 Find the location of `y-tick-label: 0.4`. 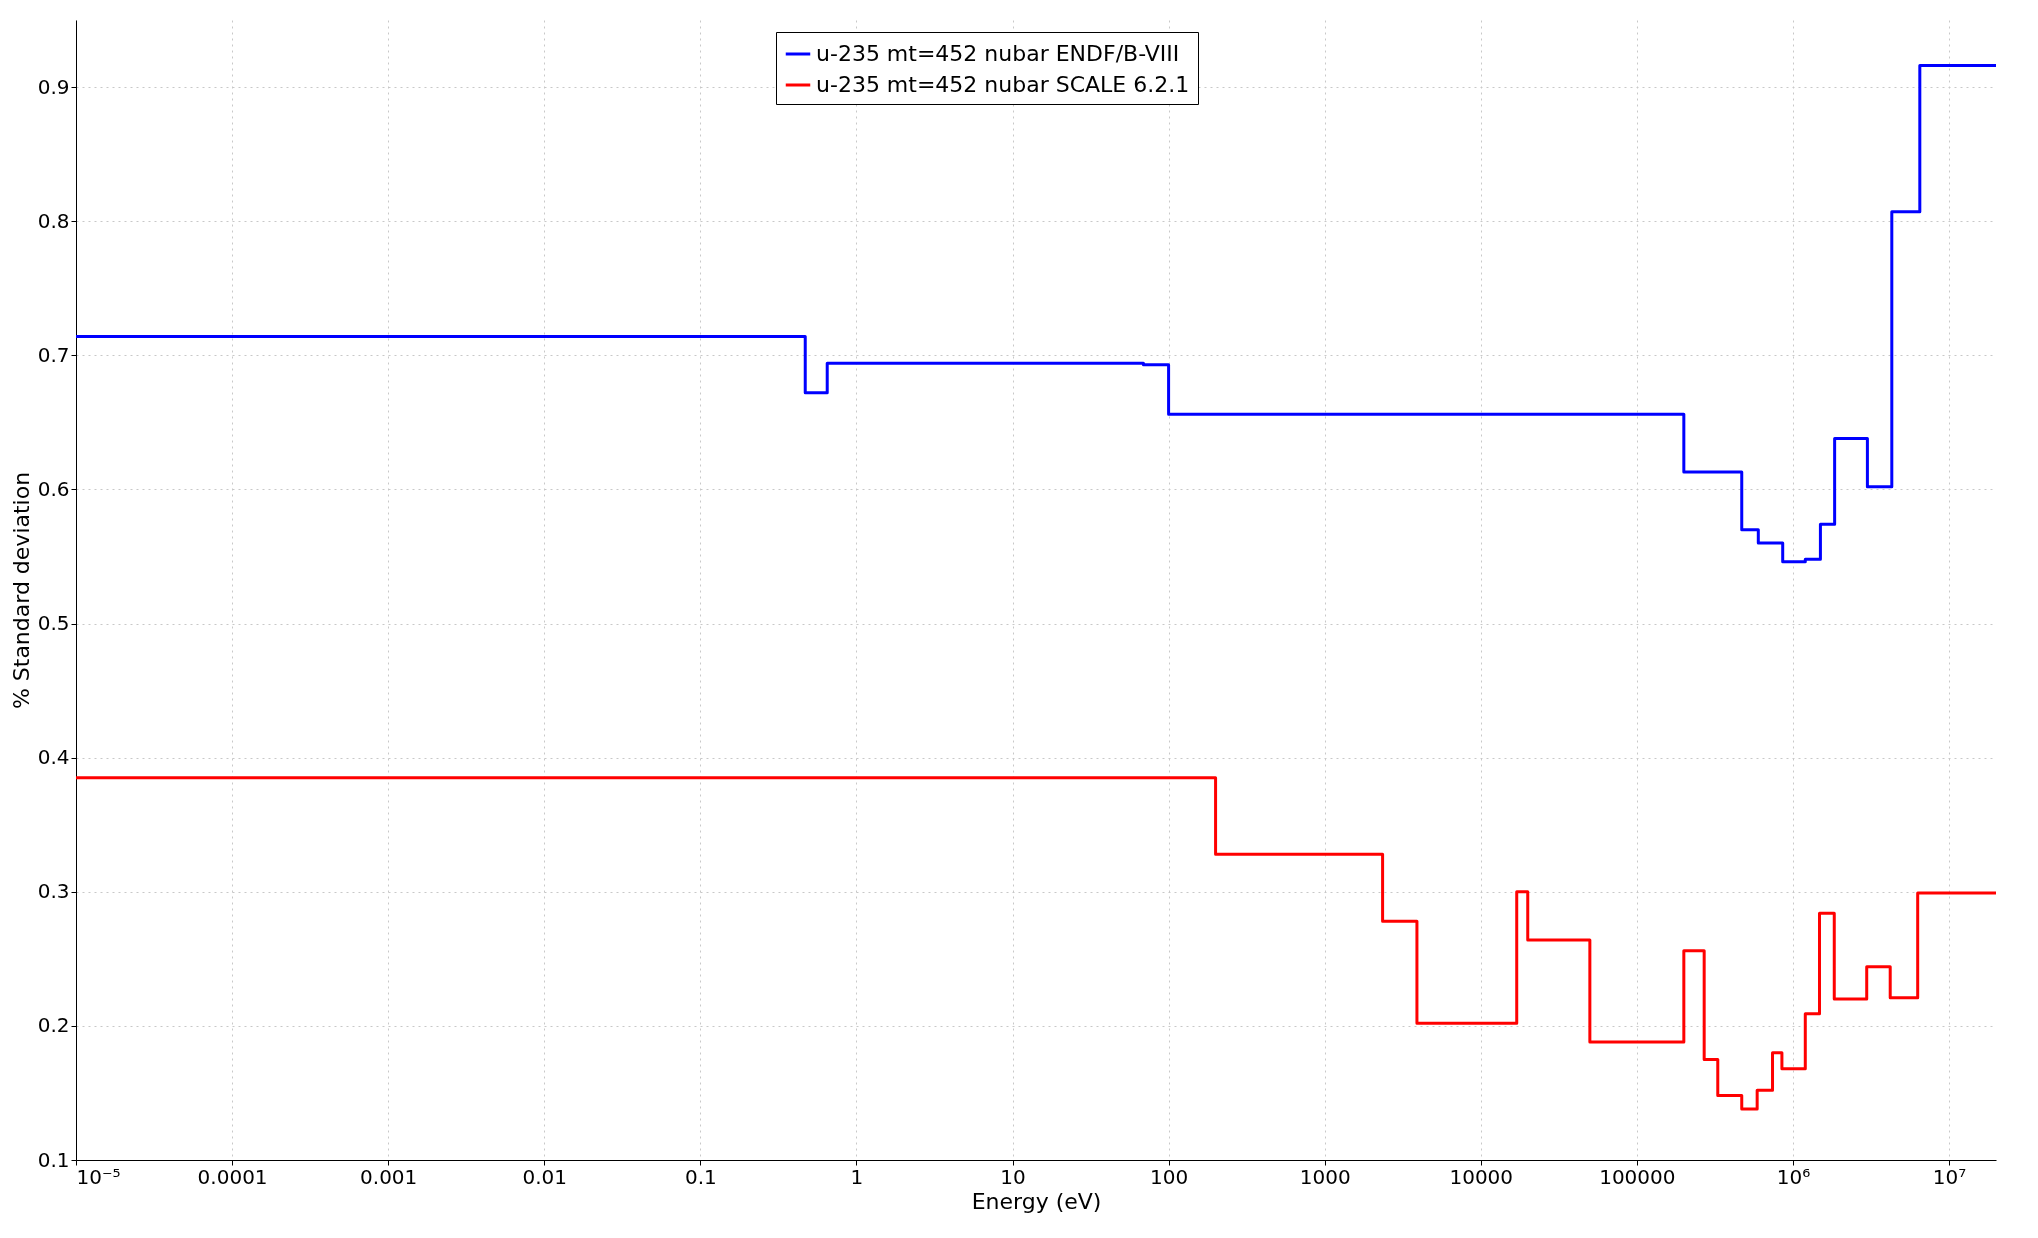

y-tick-label: 0.4 is located at coordinates (53, 757).